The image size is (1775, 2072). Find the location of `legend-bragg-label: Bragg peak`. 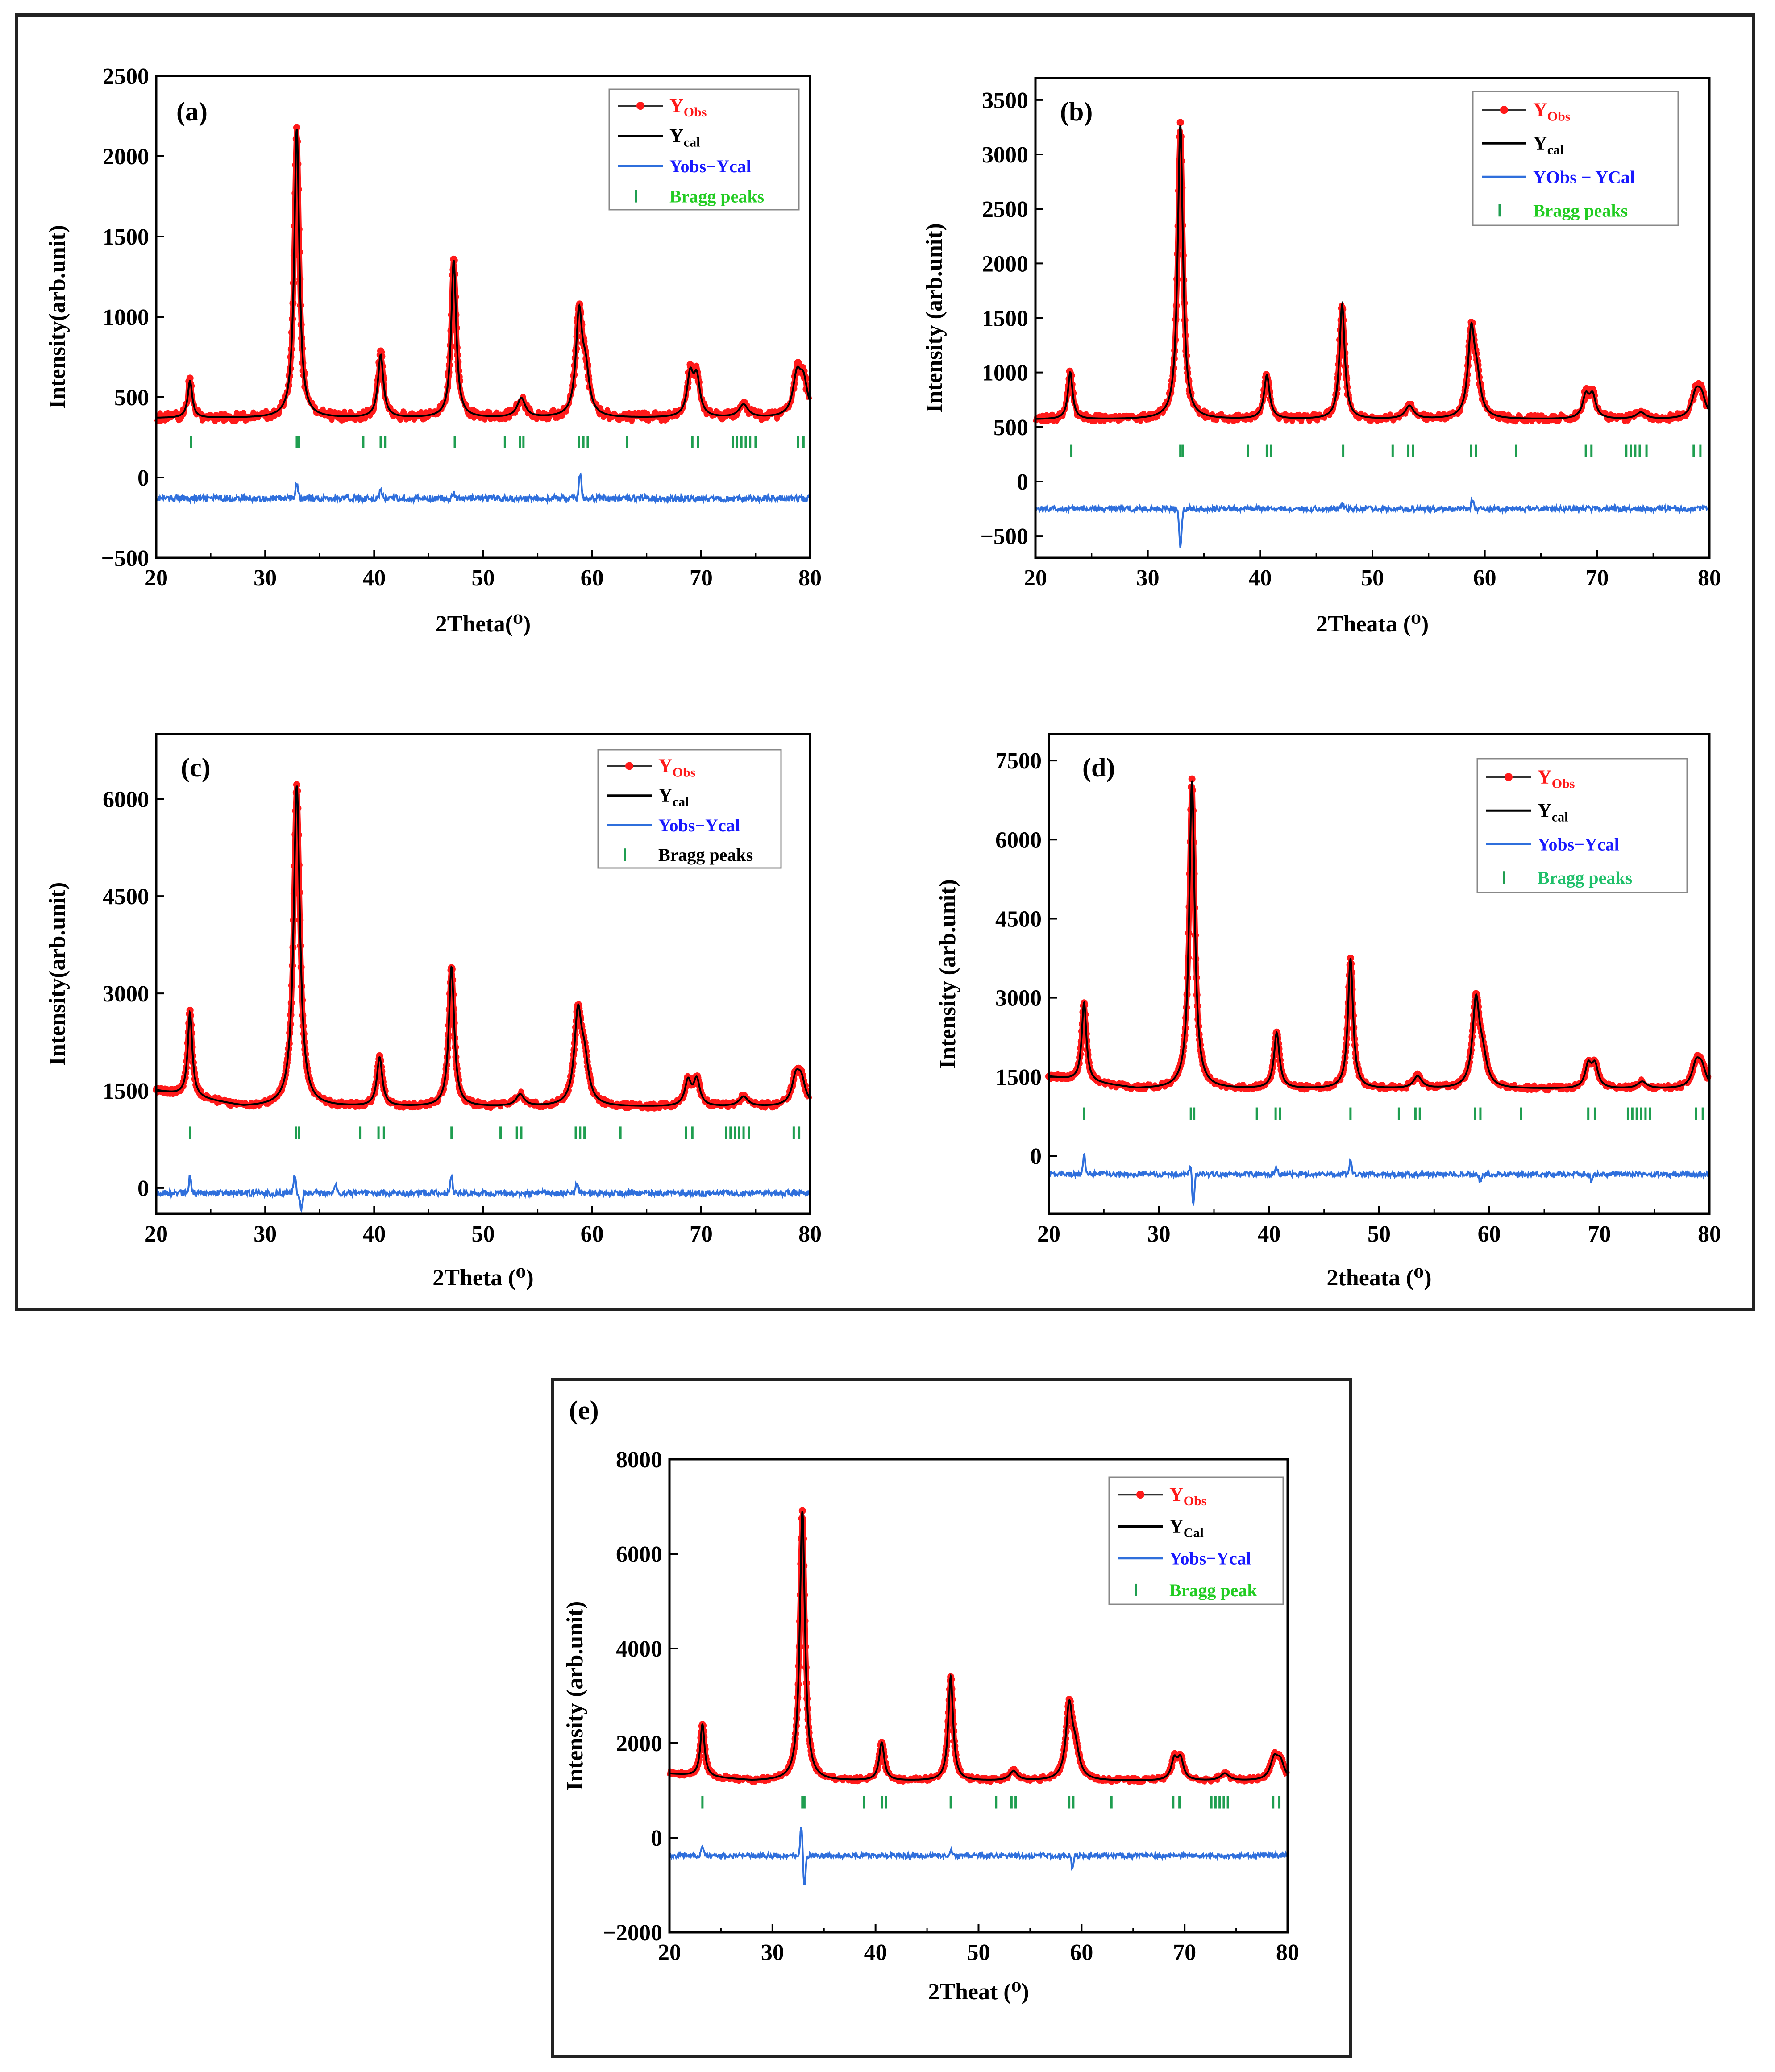

legend-bragg-label: Bragg peak is located at coordinates (1213, 1590).